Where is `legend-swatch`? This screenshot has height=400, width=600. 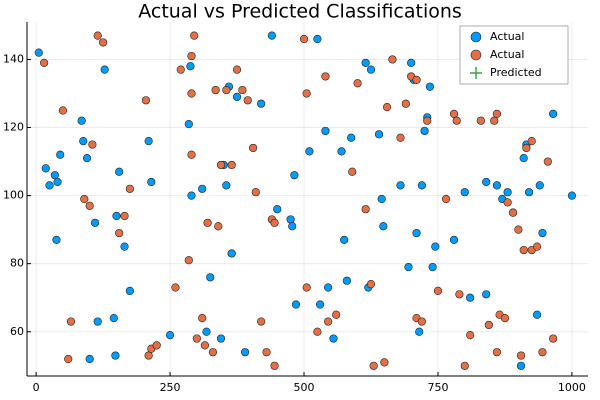
legend-swatch is located at coordinates (476, 55).